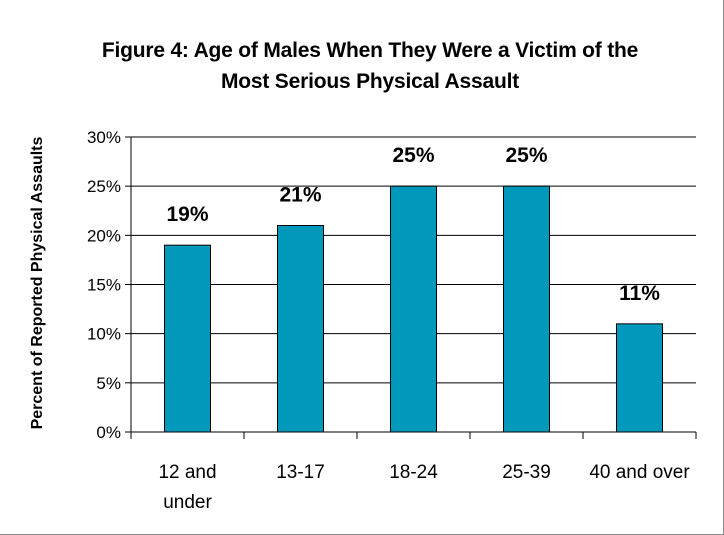 The width and height of the screenshot is (724, 535). I want to click on y-tick-label: 5%, so click(108, 383).